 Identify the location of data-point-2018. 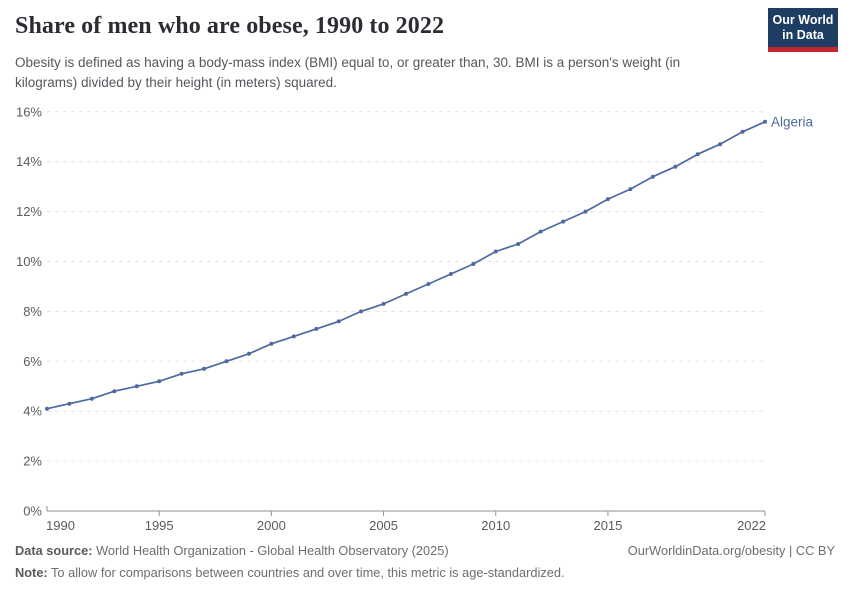
(675, 166).